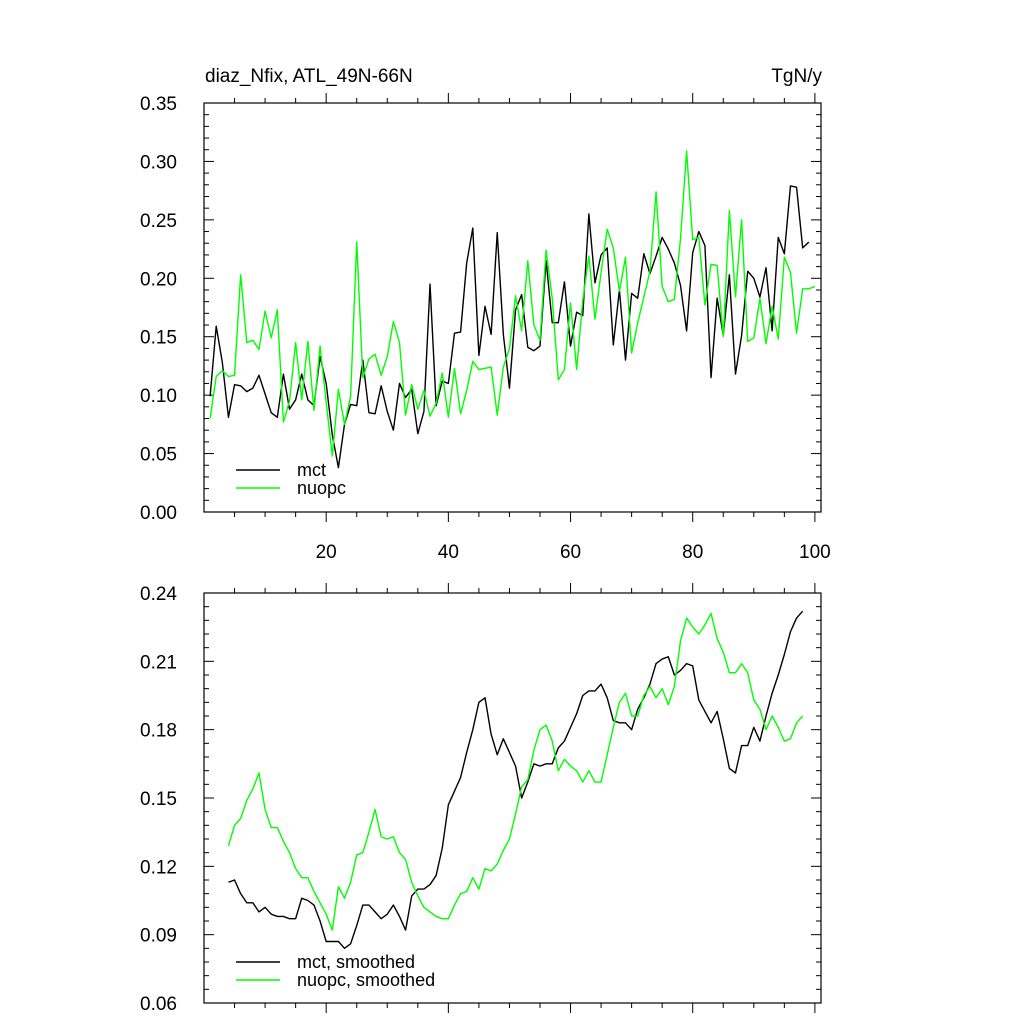 The image size is (1024, 1024). What do you see at coordinates (815, 552) in the screenshot?
I see `x-tick-label: 100` at bounding box center [815, 552].